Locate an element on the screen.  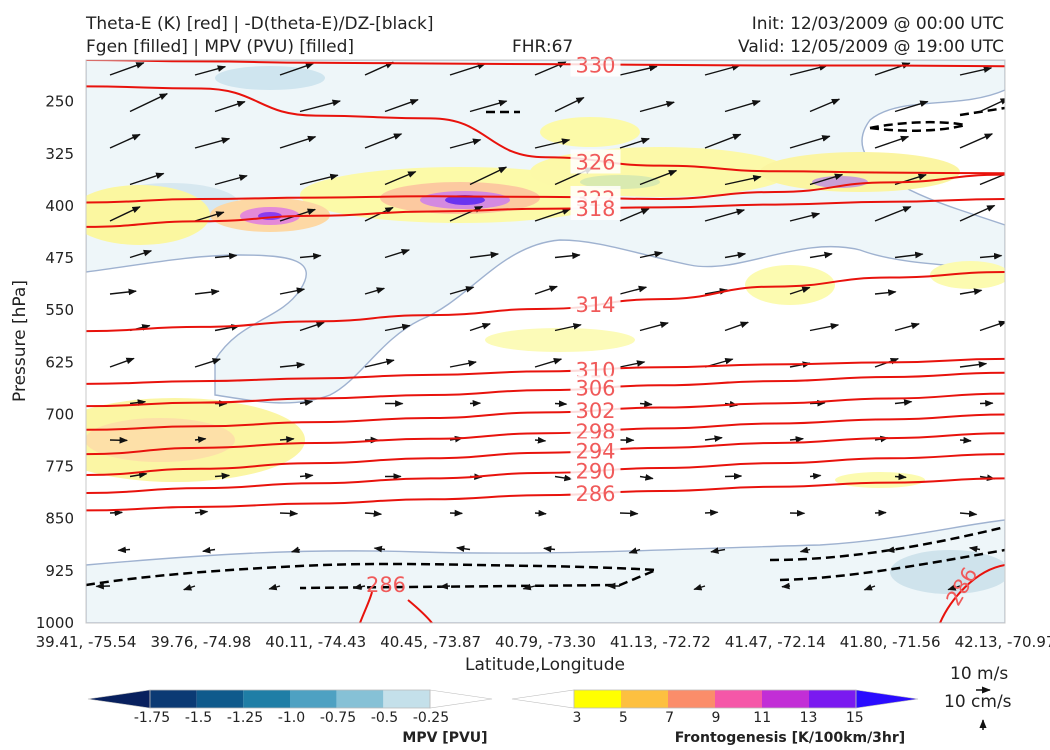
colorbar-tick: -1.0 is located at coordinates (291, 718).